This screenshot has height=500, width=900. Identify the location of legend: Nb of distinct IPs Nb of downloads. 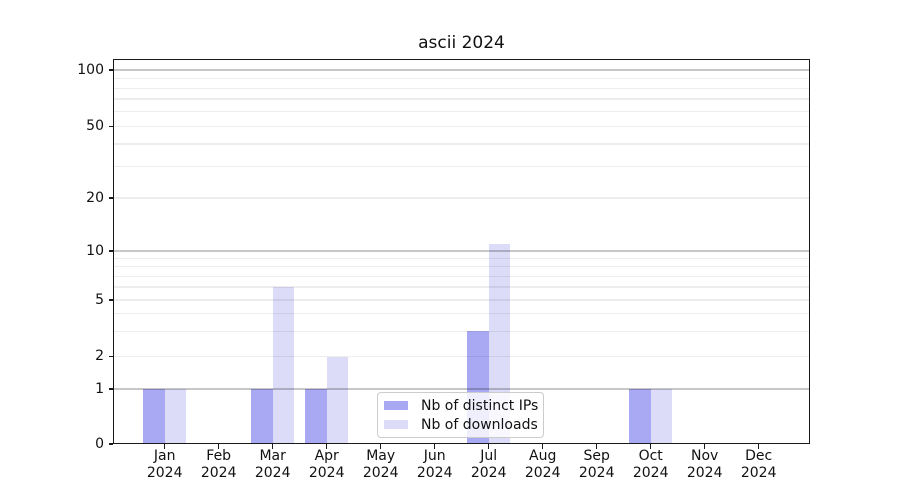
(460, 415).